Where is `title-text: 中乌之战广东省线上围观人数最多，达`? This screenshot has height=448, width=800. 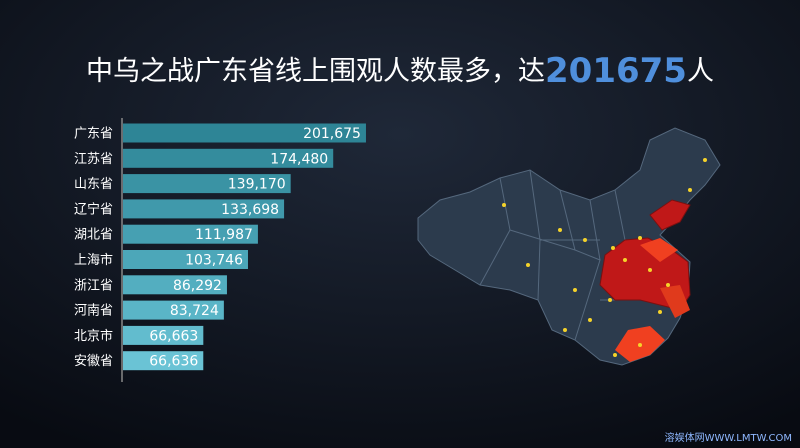 title-text: 中乌之战广东省线上围观人数最多，达 is located at coordinates (315, 71).